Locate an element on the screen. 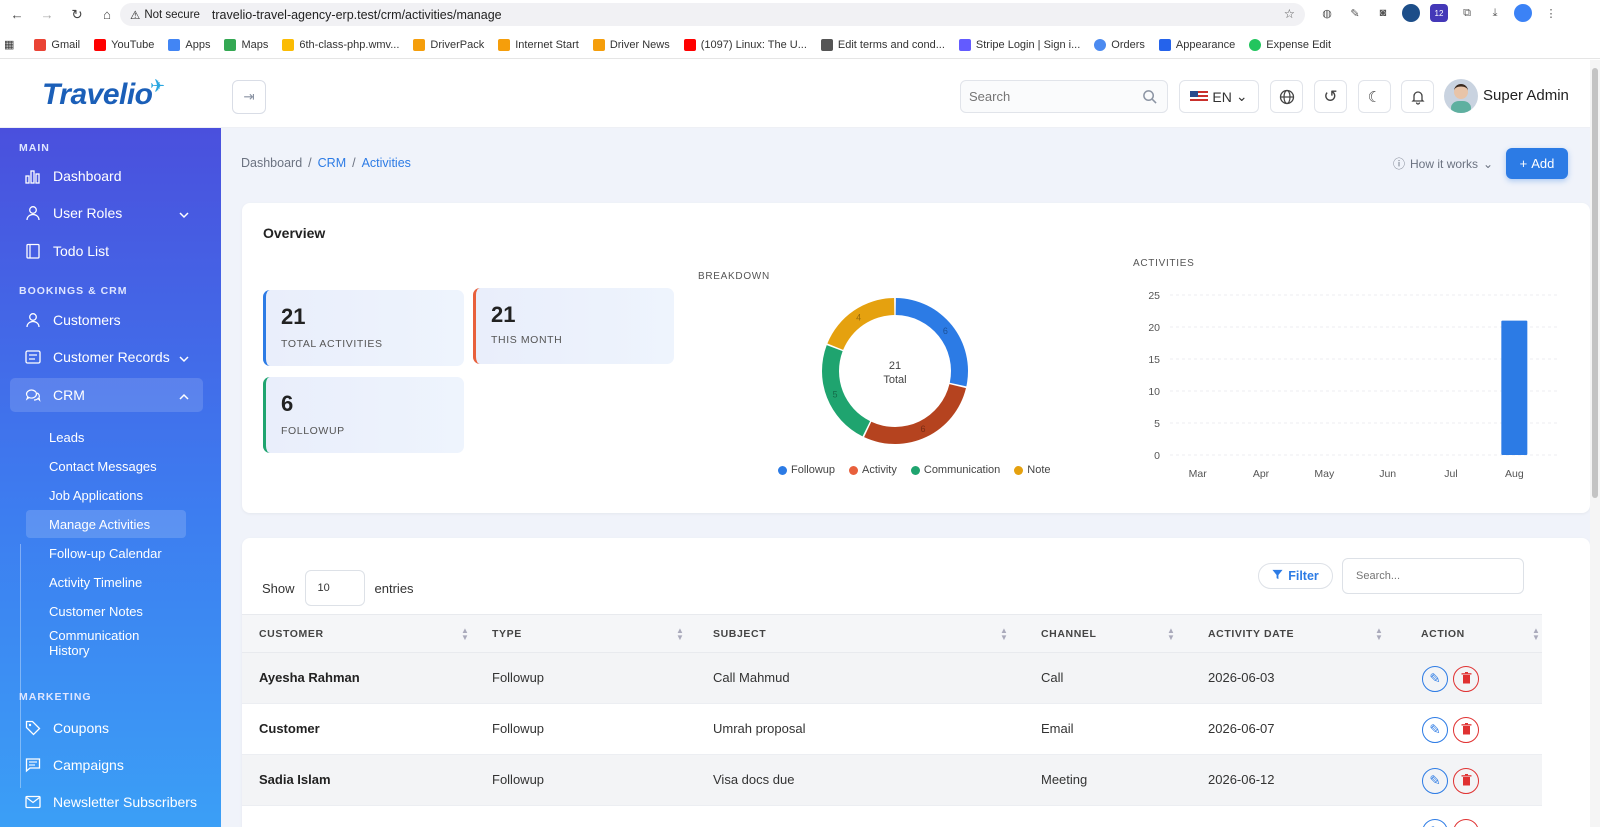 This screenshot has height=827, width=1600. bookmark-item: Maps is located at coordinates (246, 44).